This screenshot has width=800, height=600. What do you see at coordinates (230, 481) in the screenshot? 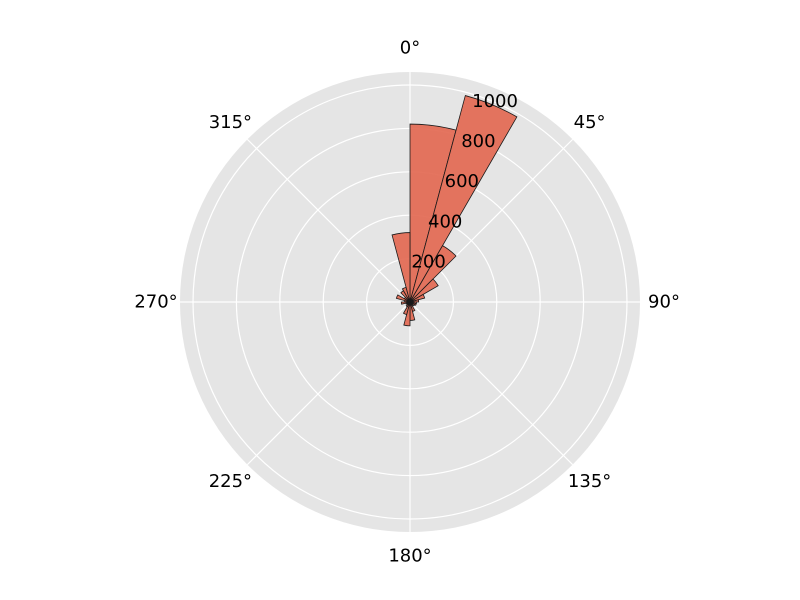
I see `angle-tick-label-5: 225°` at bounding box center [230, 481].